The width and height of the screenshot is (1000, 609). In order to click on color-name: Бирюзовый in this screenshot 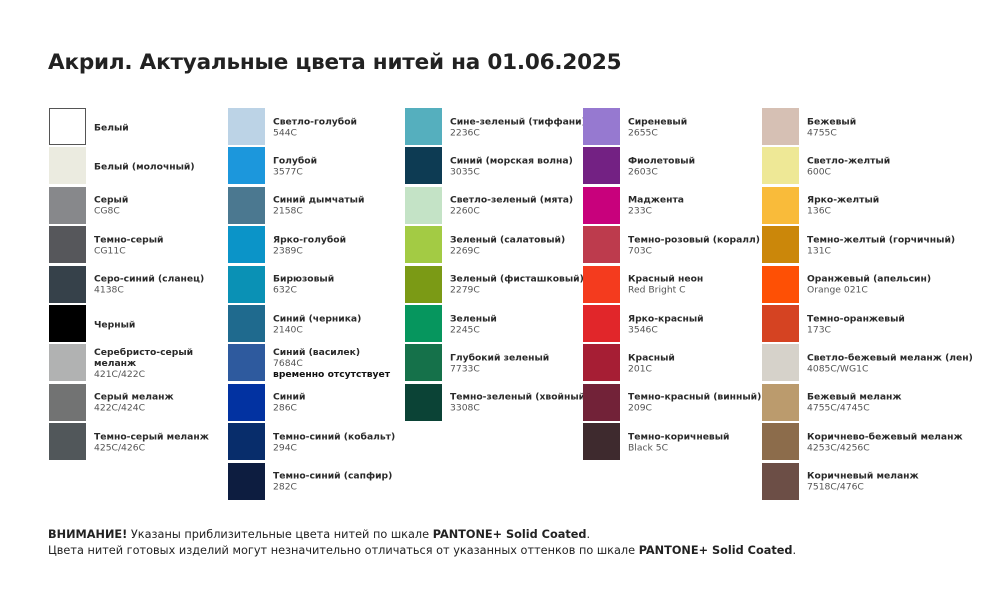, I will do `click(304, 279)`.